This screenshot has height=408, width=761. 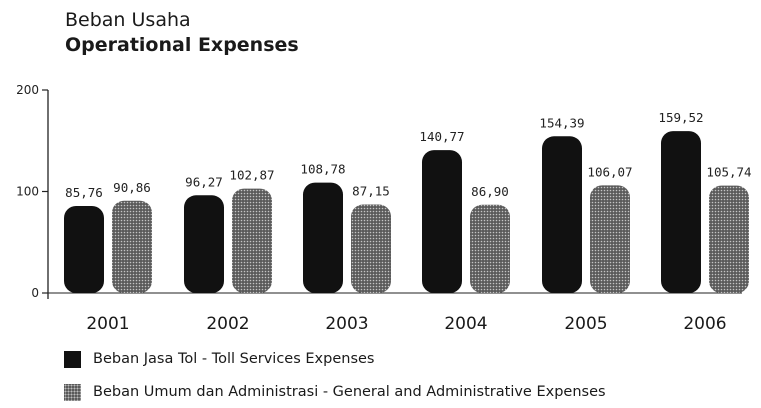 I want to click on data-label: 87,15, so click(x=371, y=191).